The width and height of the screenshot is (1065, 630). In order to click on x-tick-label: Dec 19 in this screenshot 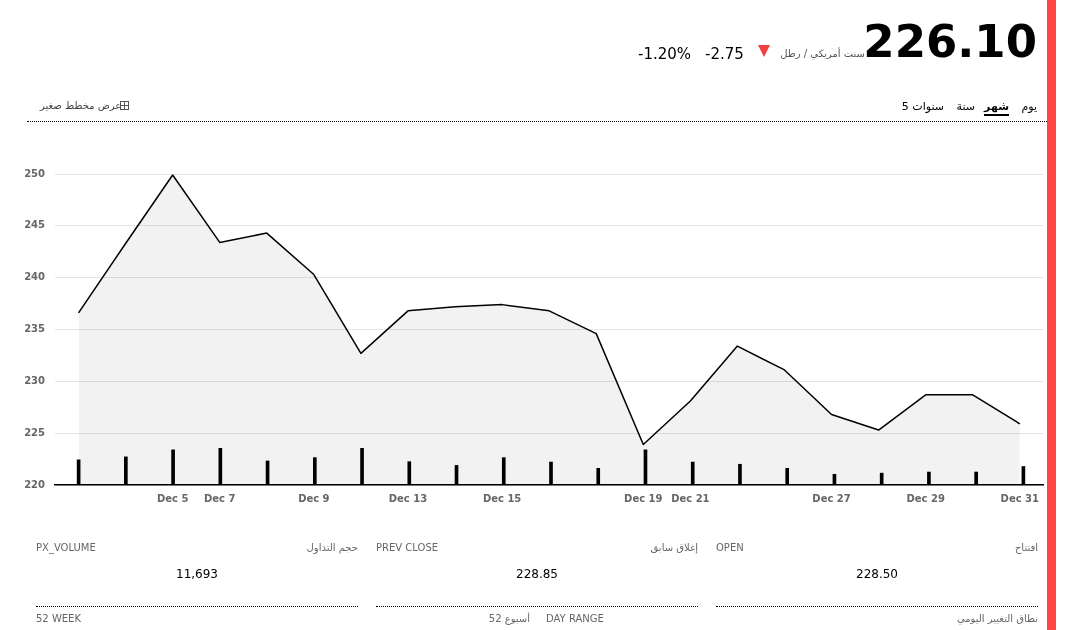, I will do `click(643, 498)`.